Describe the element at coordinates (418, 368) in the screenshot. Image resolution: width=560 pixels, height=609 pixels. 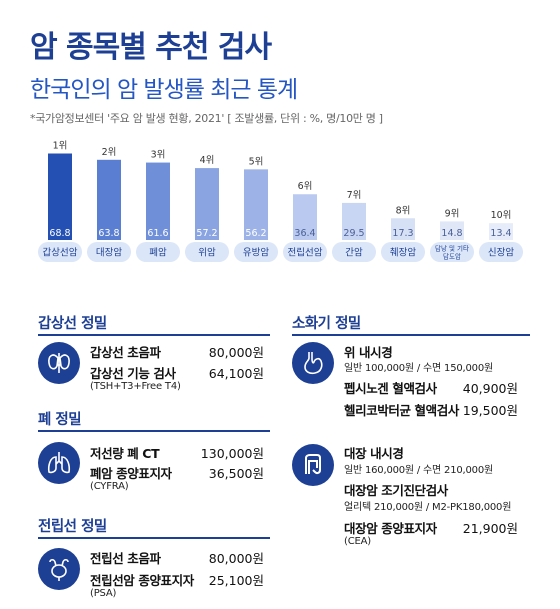
I see `test-note: 일반 100,000원 / 수면 150,000원` at that location.